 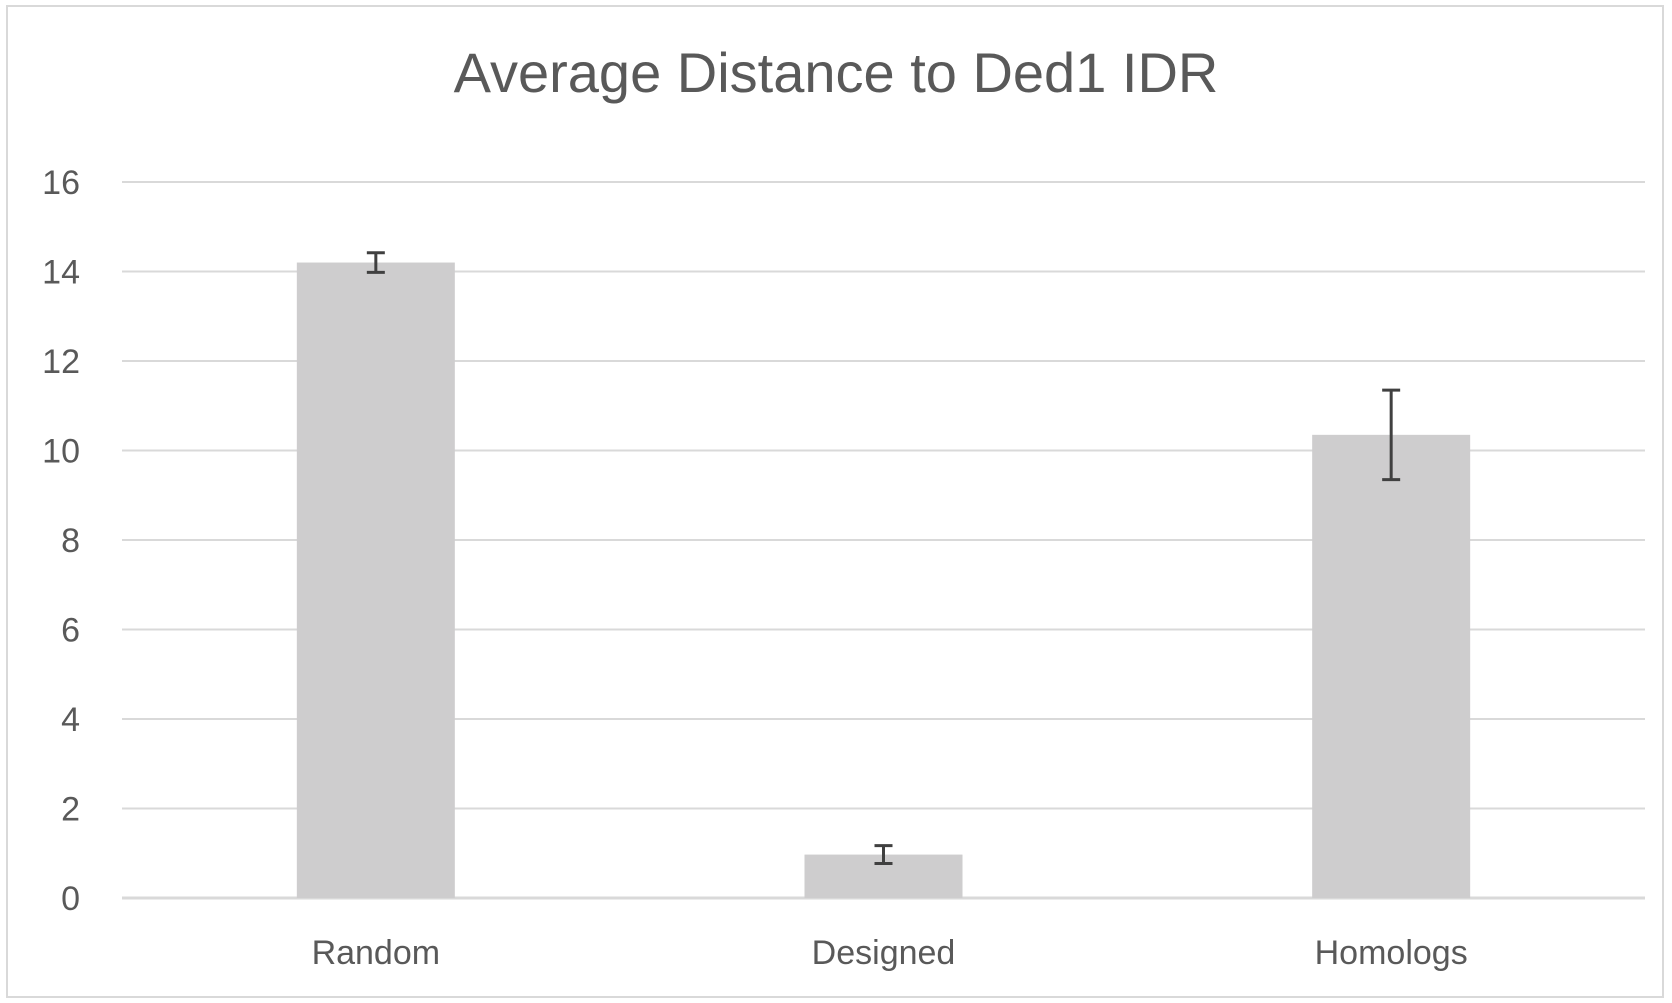 What do you see at coordinates (61, 183) in the screenshot?
I see `y-tick-label-16: 16` at bounding box center [61, 183].